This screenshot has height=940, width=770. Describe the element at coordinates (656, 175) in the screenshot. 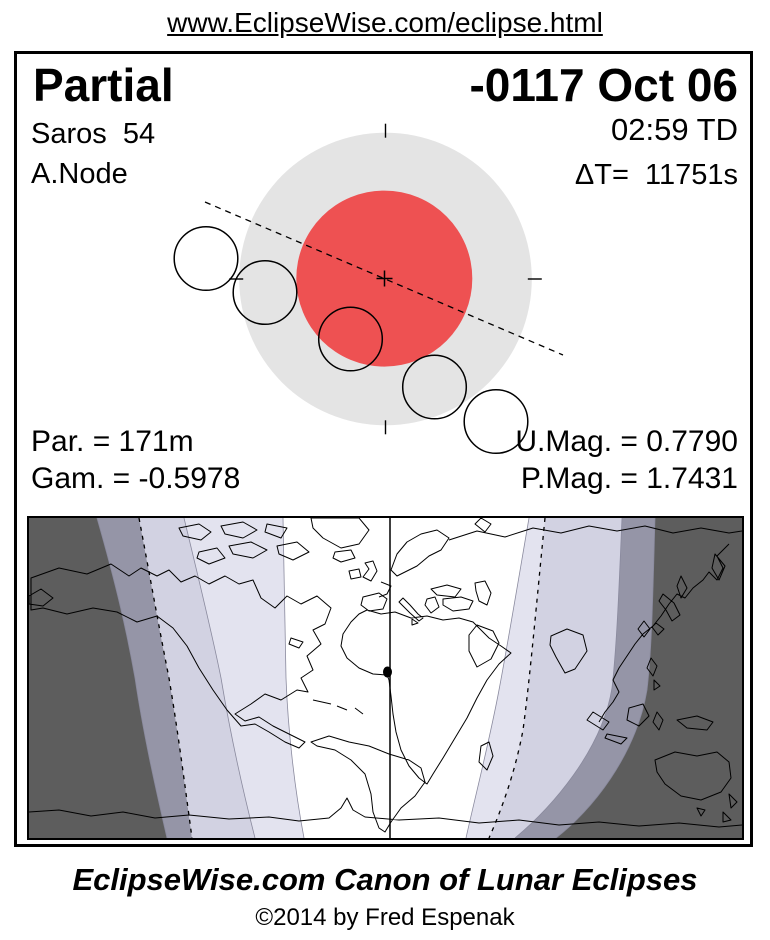

I see `delta-t-label: ΔT= 11751s` at that location.